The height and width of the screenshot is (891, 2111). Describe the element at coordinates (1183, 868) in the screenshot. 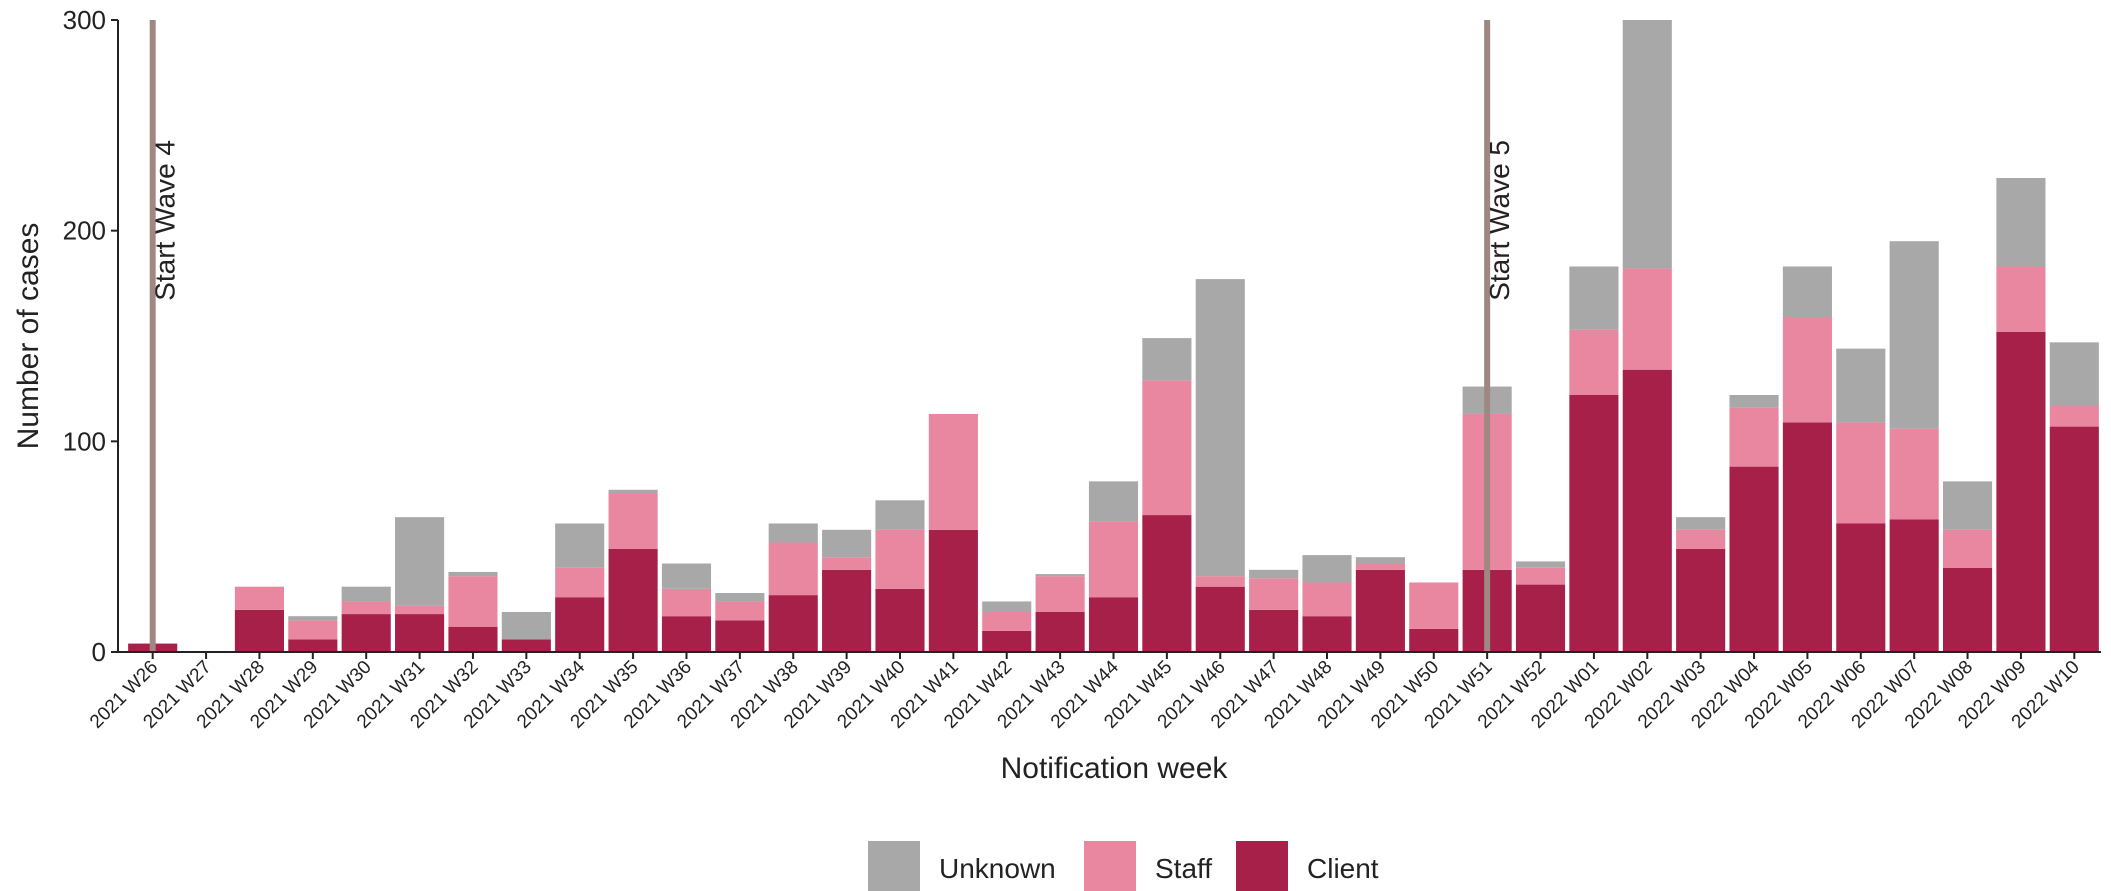

I see `legend-label: Staff` at that location.